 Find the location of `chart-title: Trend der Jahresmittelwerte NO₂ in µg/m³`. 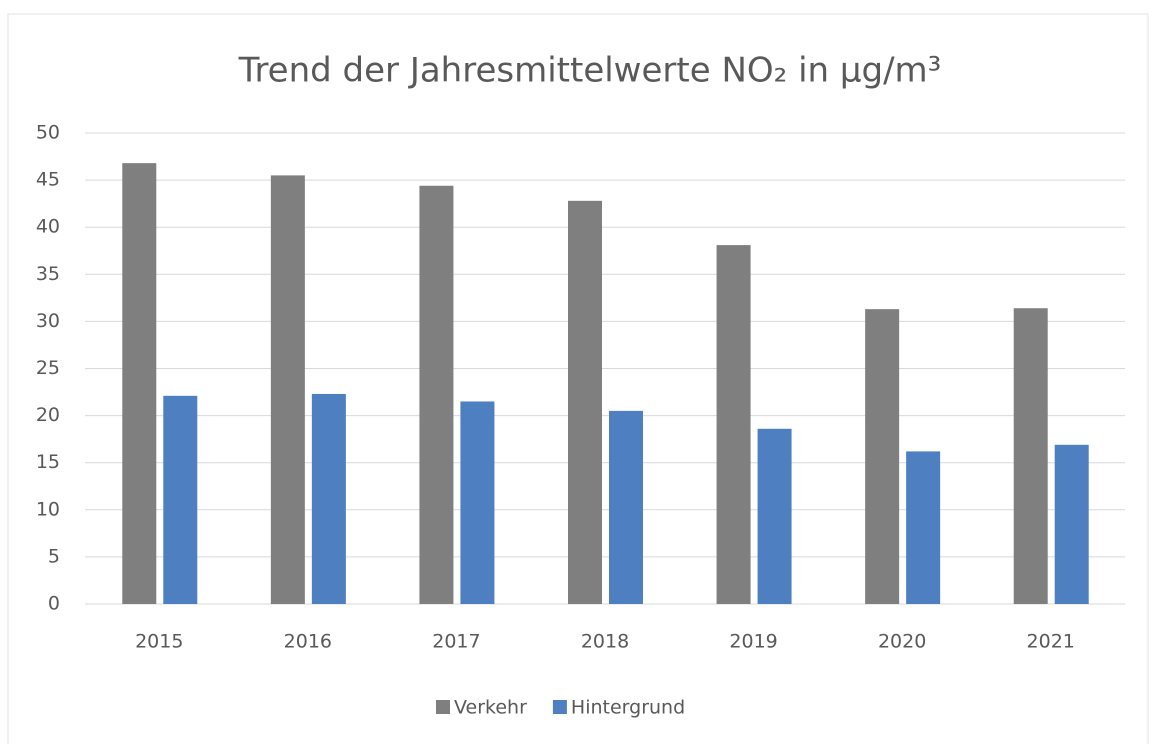

chart-title: Trend der Jahresmittelwerte NO₂ in µg/m³ is located at coordinates (590, 71).